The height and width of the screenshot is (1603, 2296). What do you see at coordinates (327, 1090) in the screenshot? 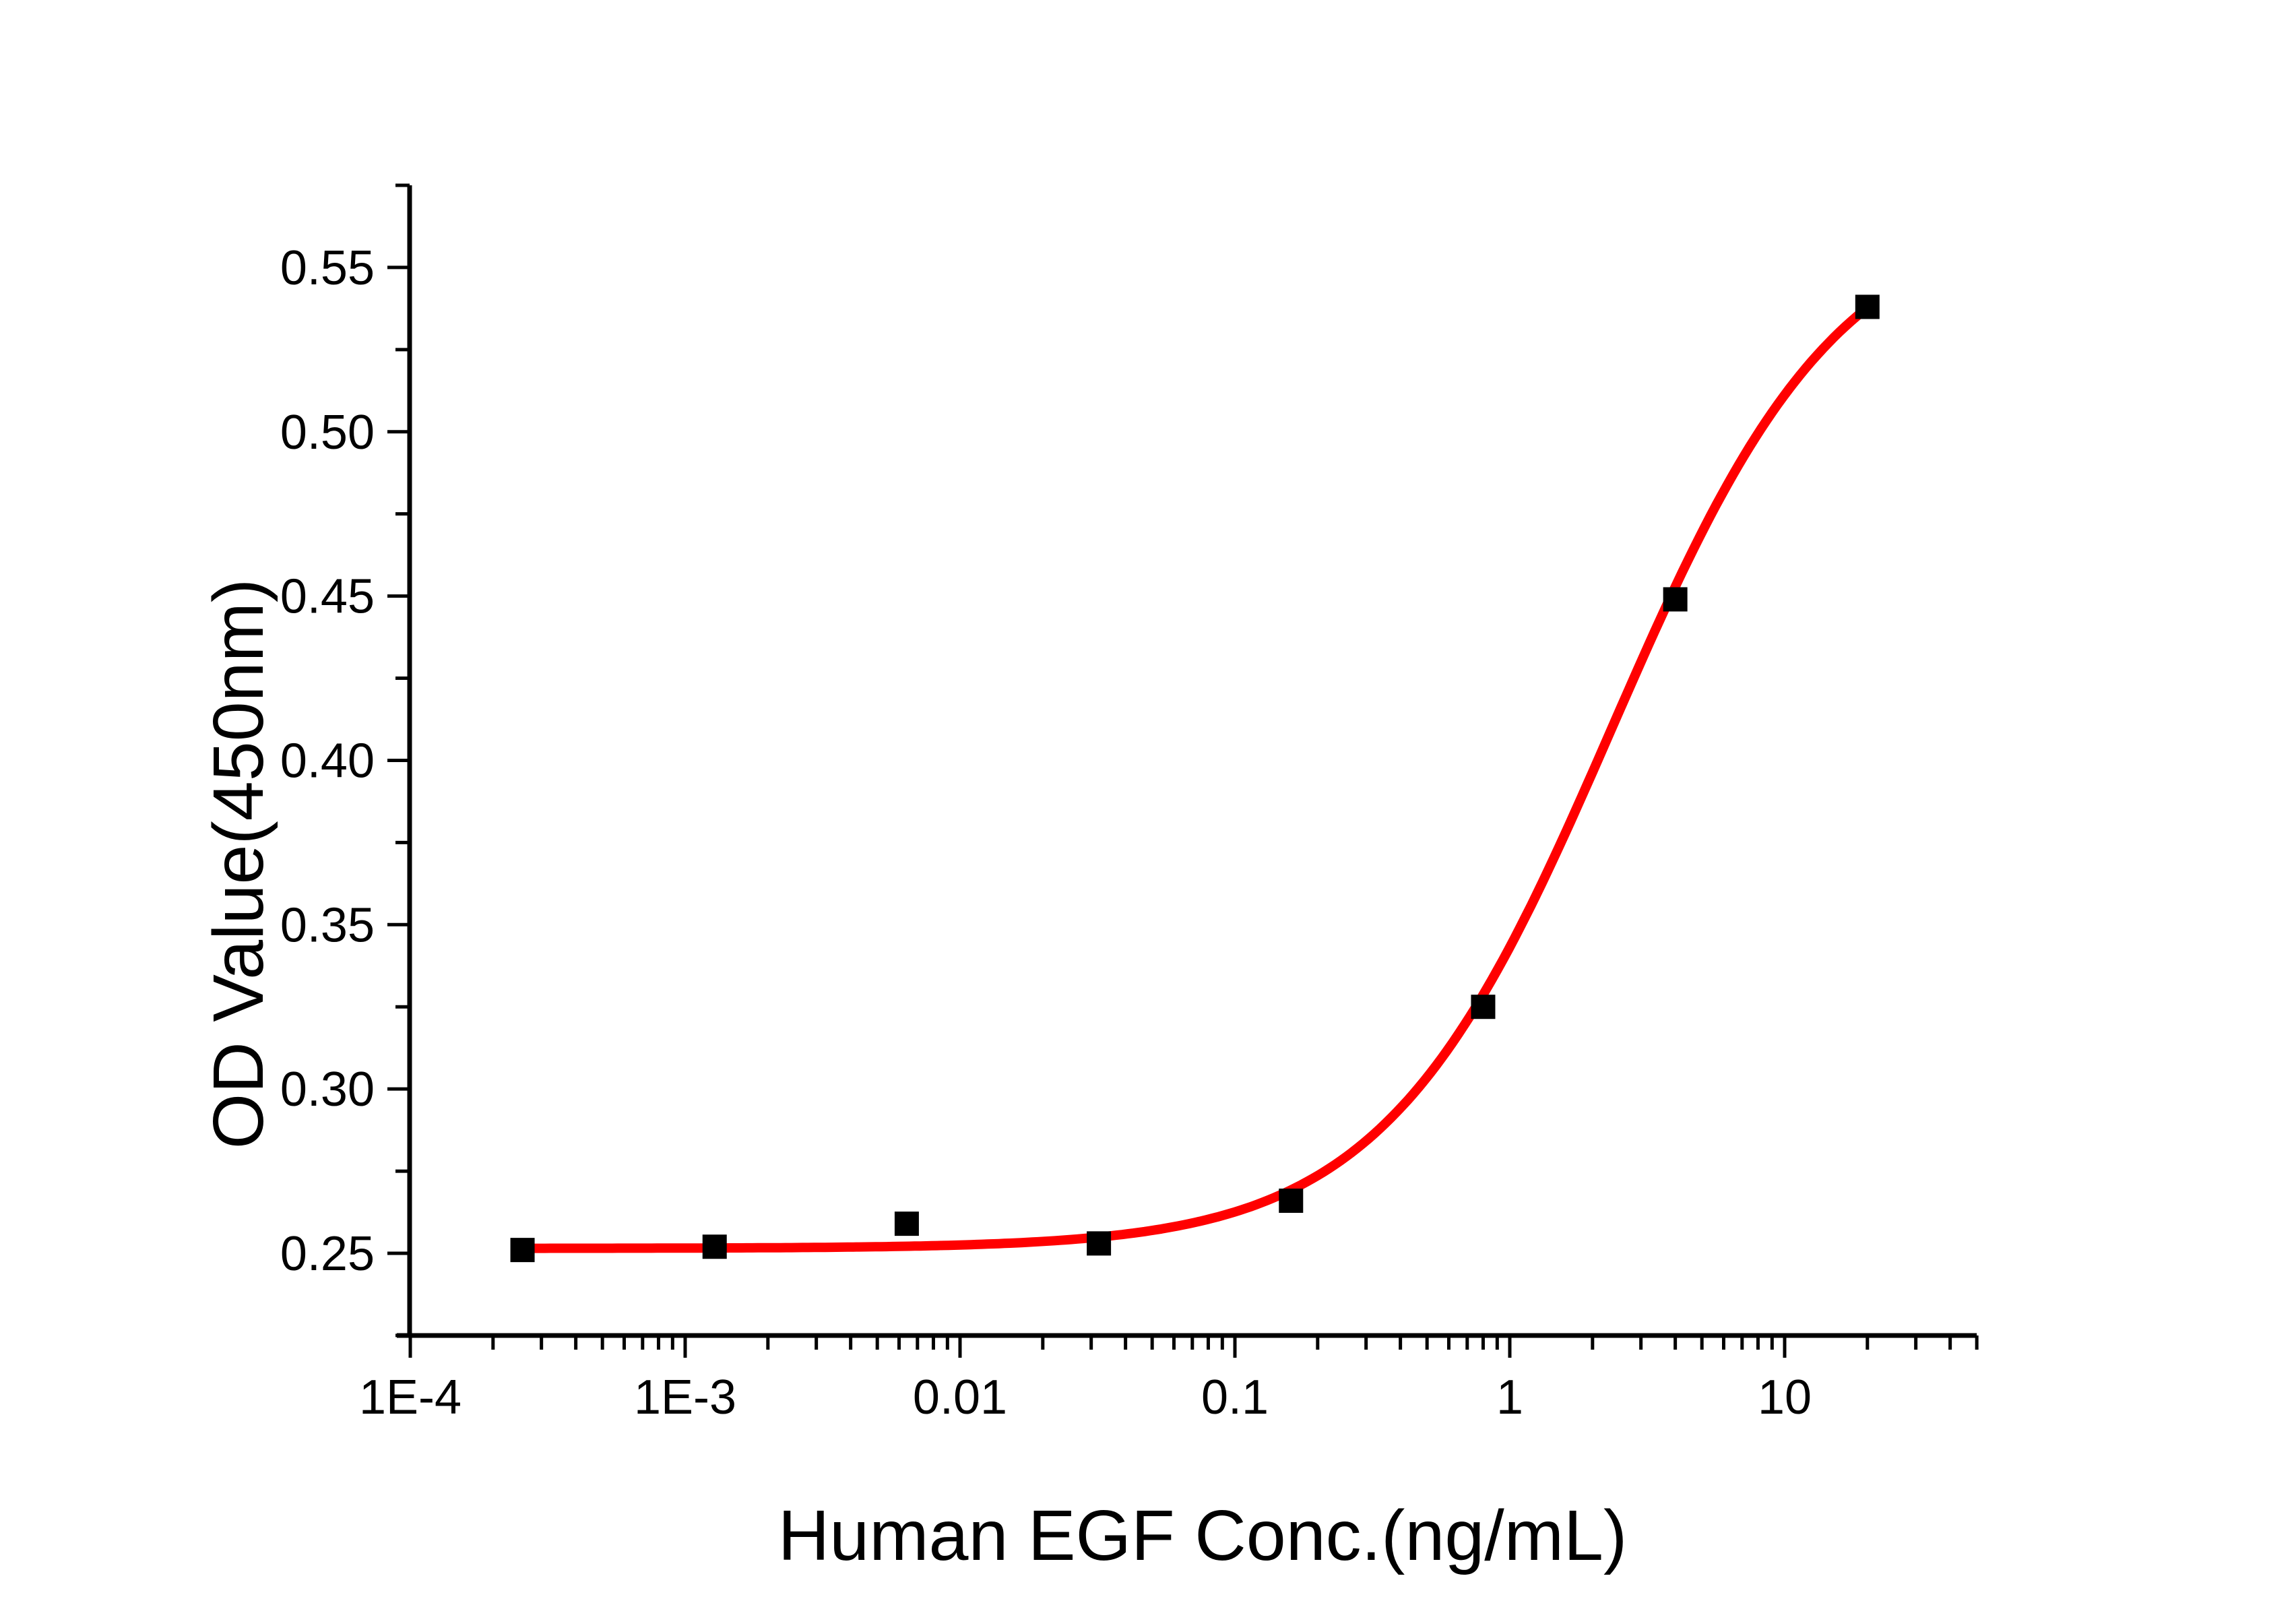
I see `y-tick-label: 0.30` at bounding box center [327, 1090].